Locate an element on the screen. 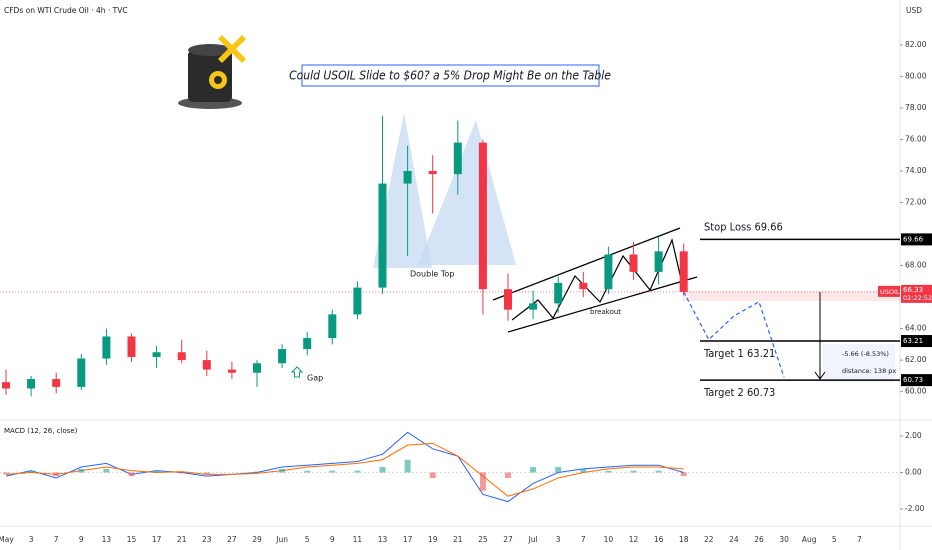  level-axis-label: 60.73 is located at coordinates (913, 380).